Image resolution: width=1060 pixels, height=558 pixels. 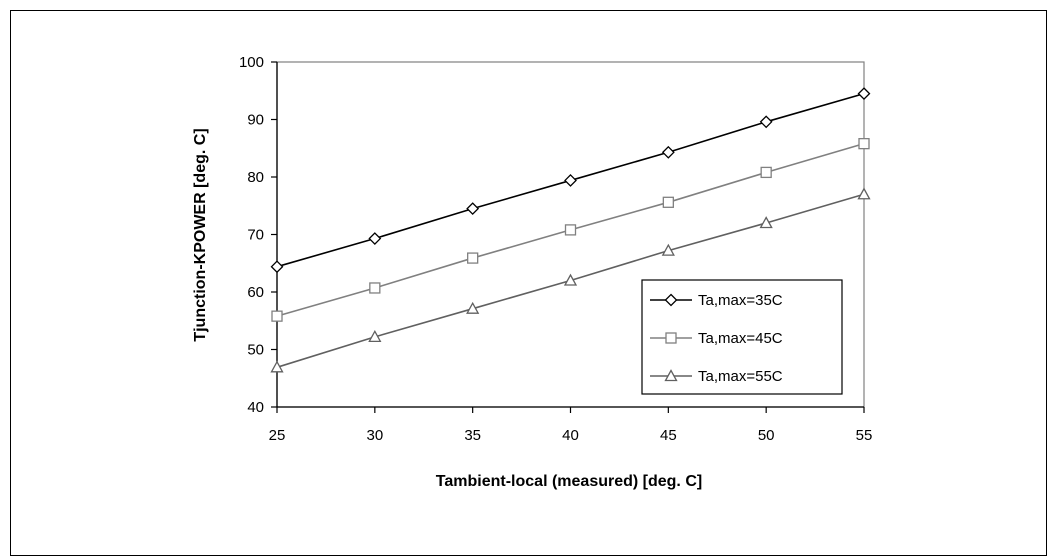 I want to click on y-tick-label: 100, so click(x=251, y=62).